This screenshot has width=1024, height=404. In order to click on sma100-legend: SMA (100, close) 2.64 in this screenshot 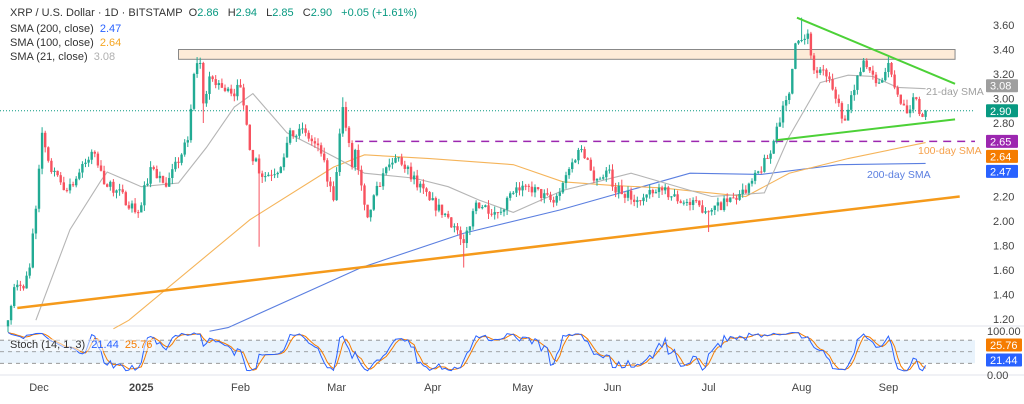, I will do `click(67, 43)`.